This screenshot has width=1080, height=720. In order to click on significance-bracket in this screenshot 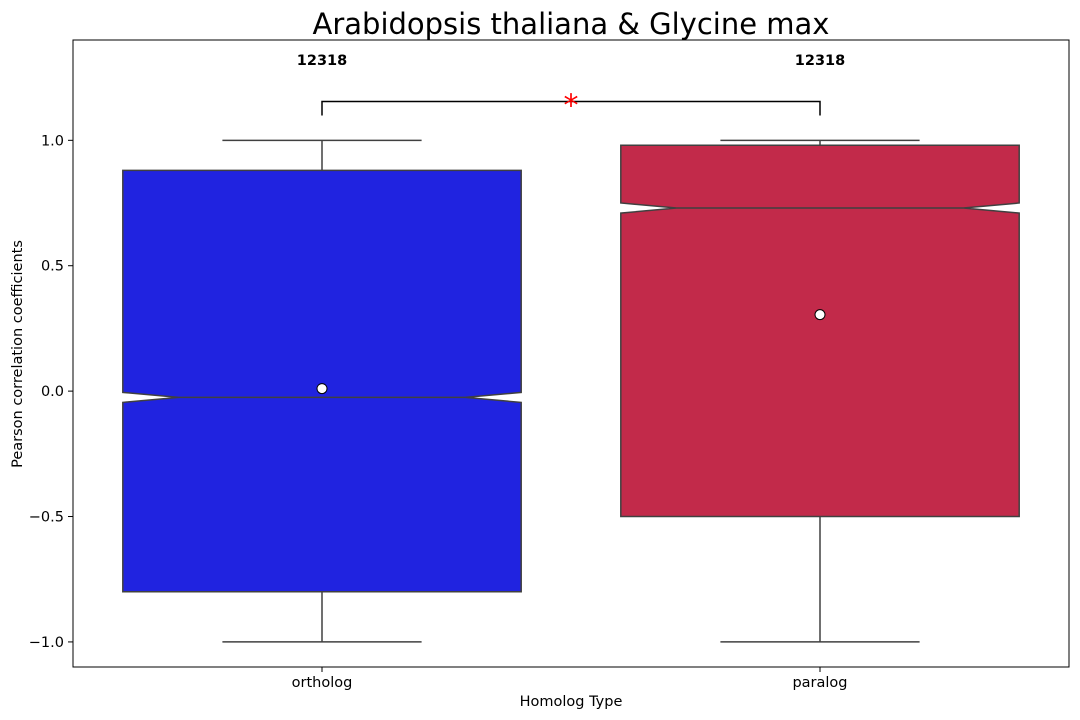, I will do `click(571, 108)`.